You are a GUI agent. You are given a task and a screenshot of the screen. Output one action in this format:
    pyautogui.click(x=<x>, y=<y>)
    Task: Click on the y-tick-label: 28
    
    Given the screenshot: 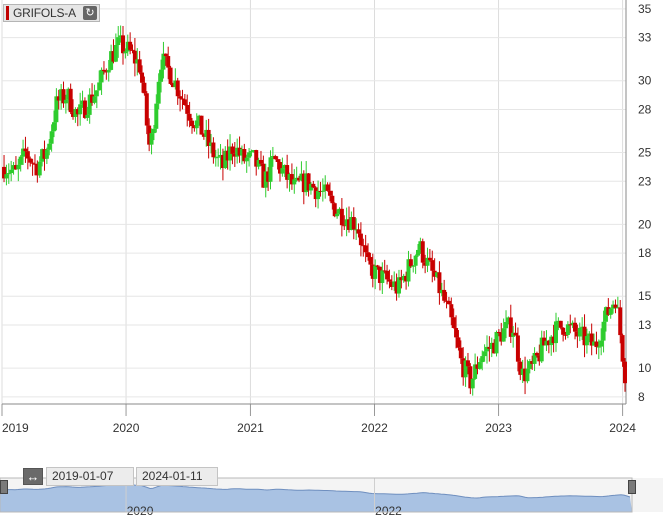 What is the action you would take?
    pyautogui.click(x=645, y=109)
    